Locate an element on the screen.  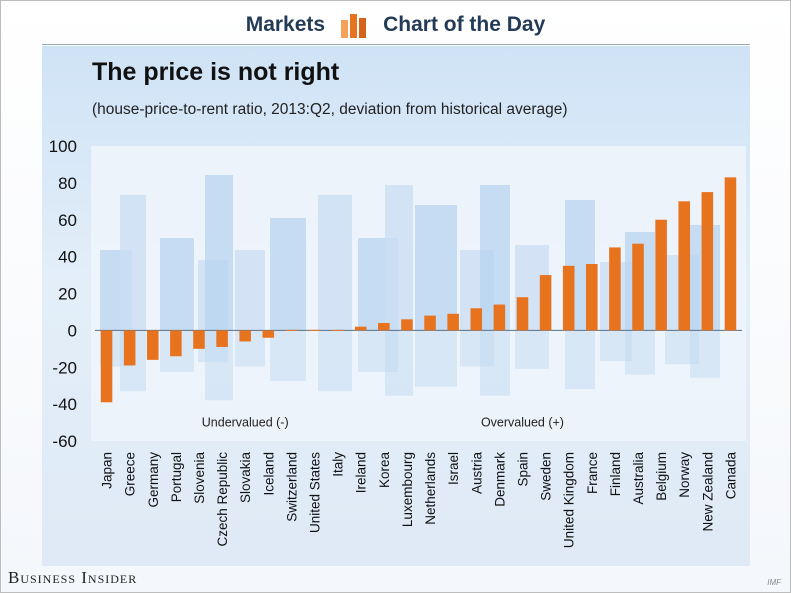
x-tick-label: Slovenia is located at coordinates (199, 478).